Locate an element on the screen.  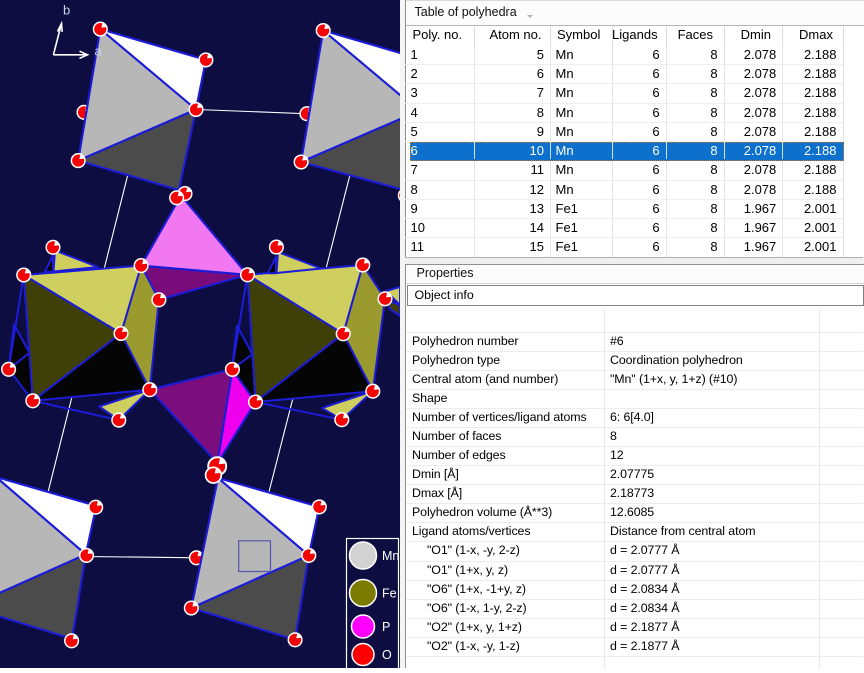
svg-text: O is located at coordinates (387, 655).